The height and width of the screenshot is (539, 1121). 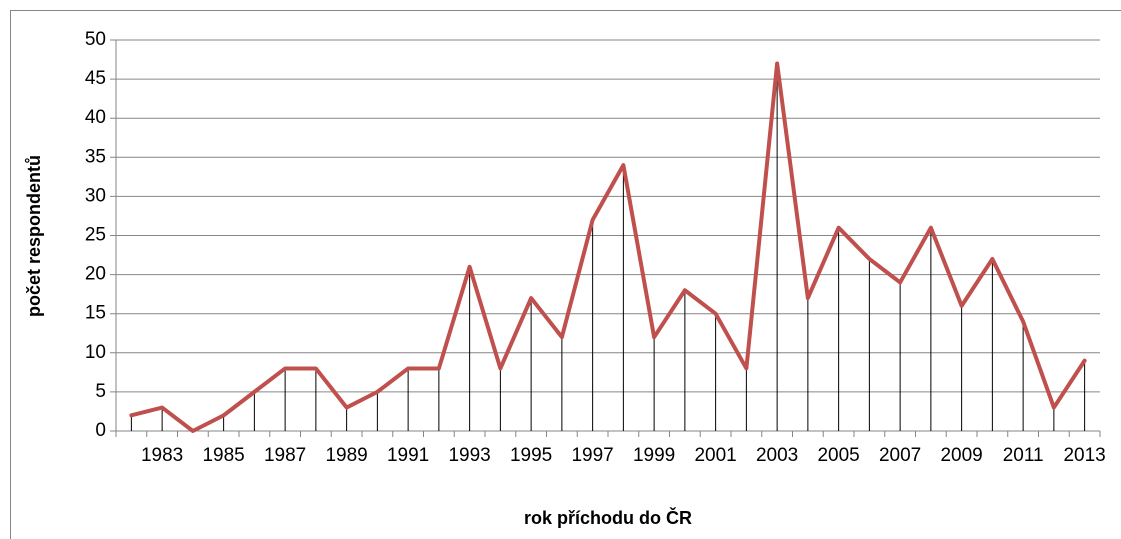 I want to click on y-tick-label: 5, so click(x=100, y=391).